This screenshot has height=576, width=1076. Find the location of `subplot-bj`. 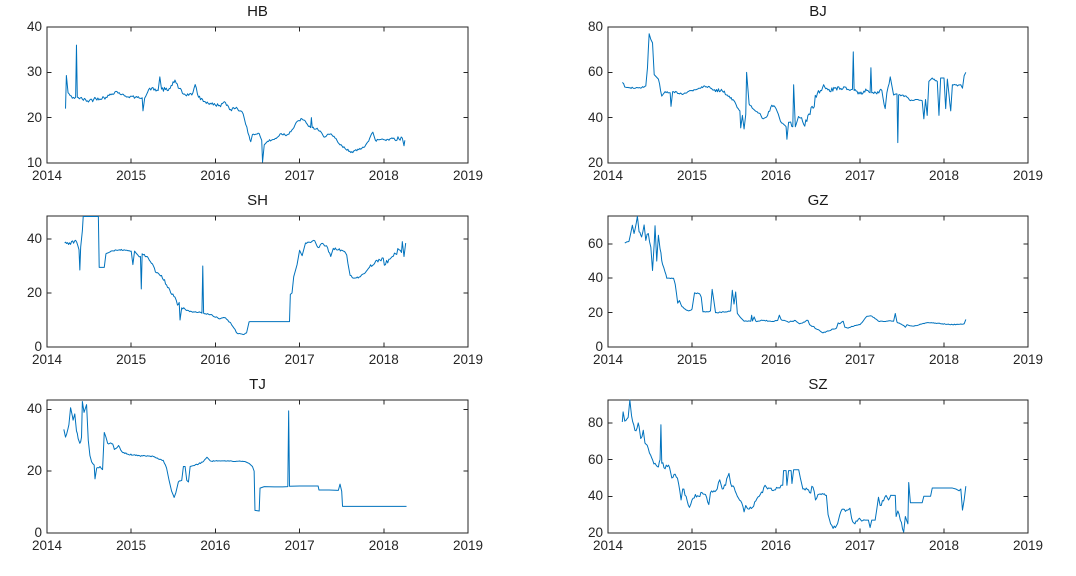

subplot-bj is located at coordinates (818, 95).